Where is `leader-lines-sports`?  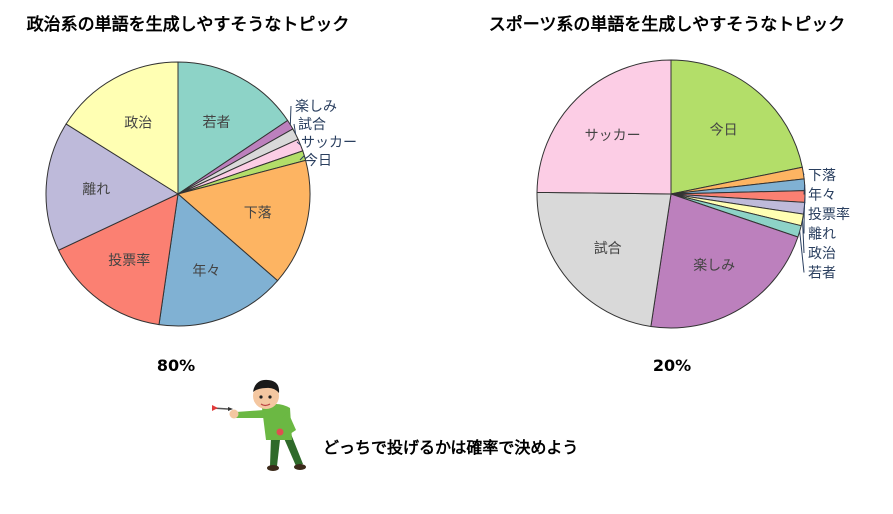
leader-lines-sports is located at coordinates (802, 222).